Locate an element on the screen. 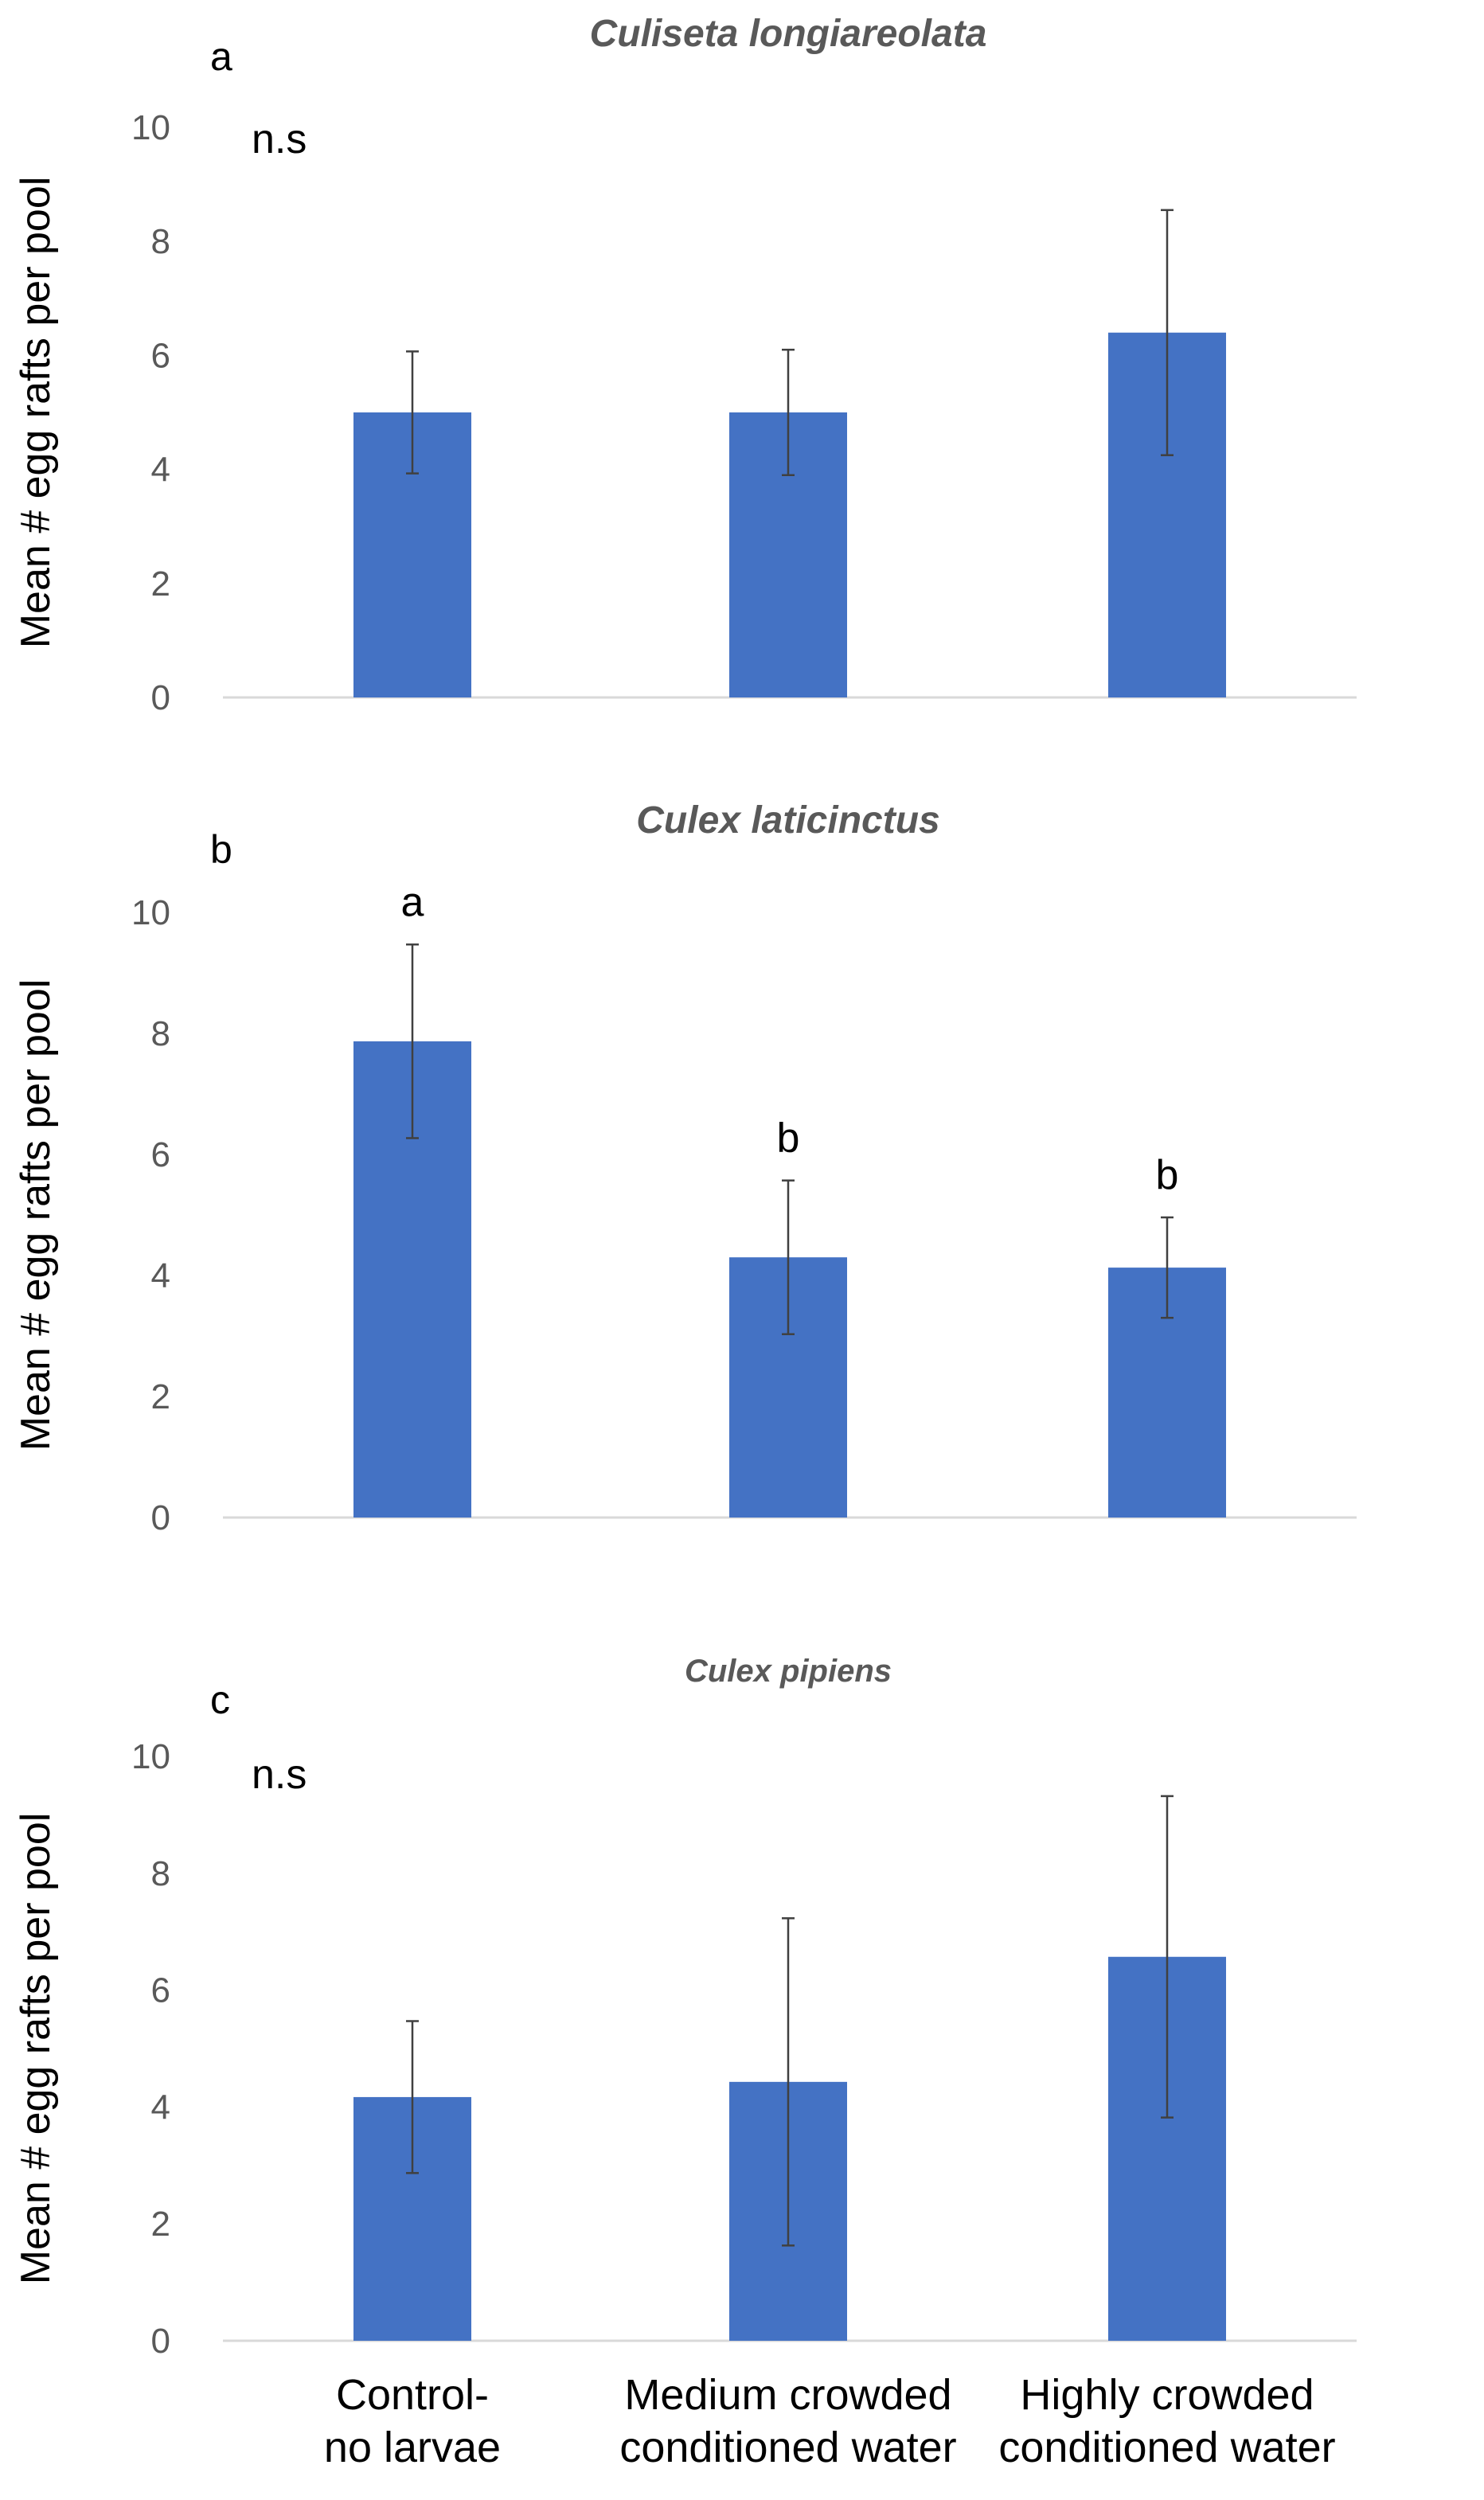 The image size is (1484, 2500). chart-title: Culex pipiens is located at coordinates (788, 1671).